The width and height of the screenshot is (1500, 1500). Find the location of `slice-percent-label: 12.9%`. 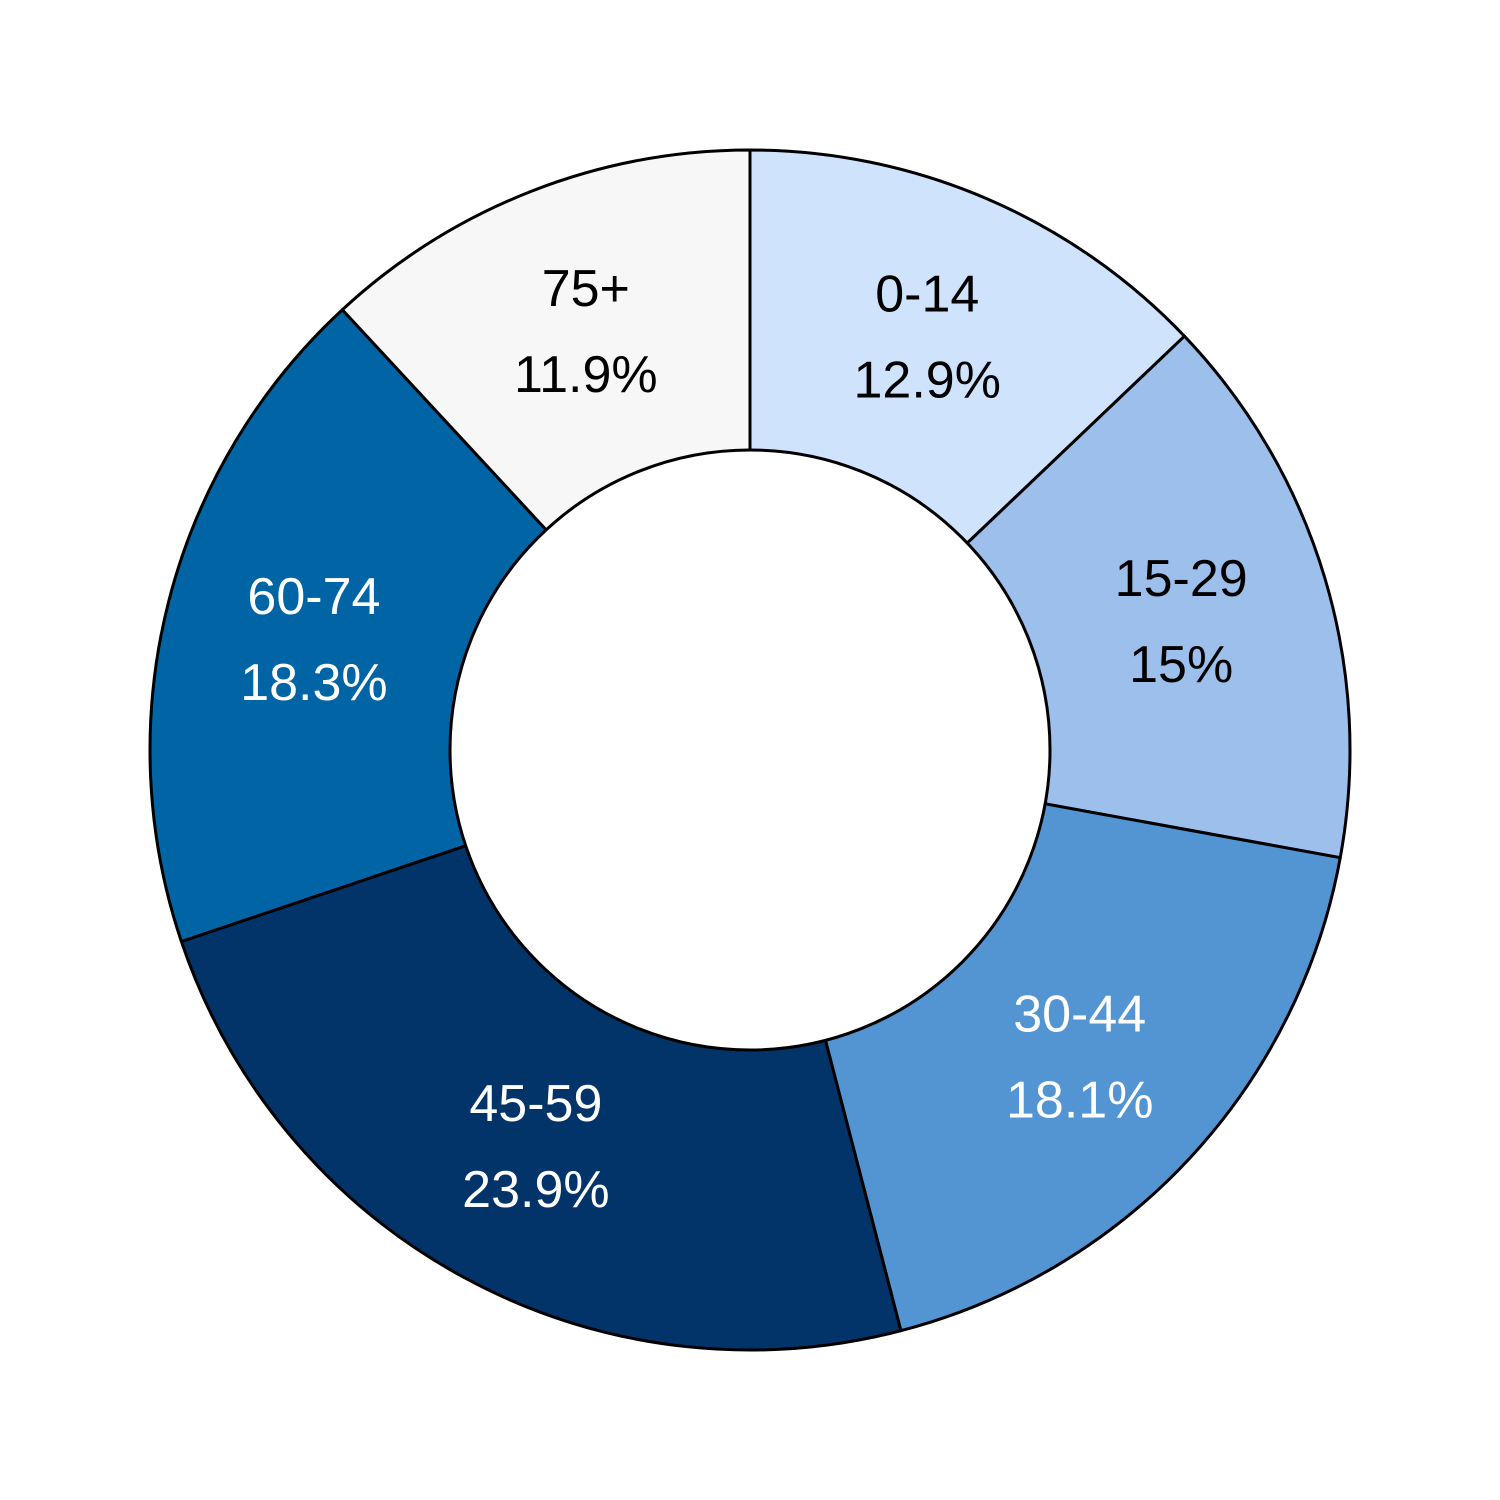

slice-percent-label: 12.9% is located at coordinates (927, 380).